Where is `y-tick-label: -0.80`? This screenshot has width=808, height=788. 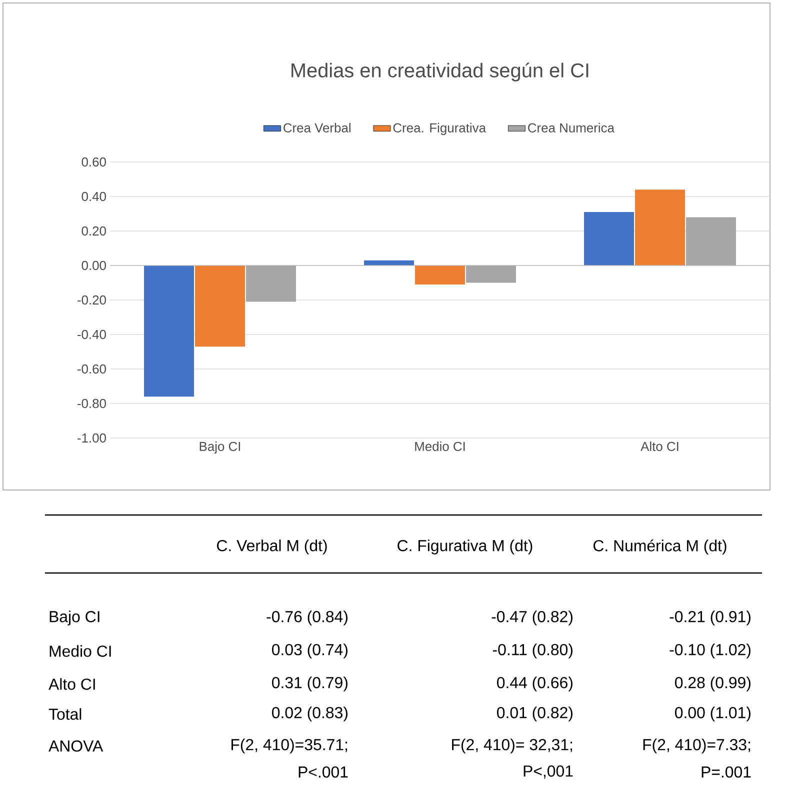 y-tick-label: -0.80 is located at coordinates (92, 403).